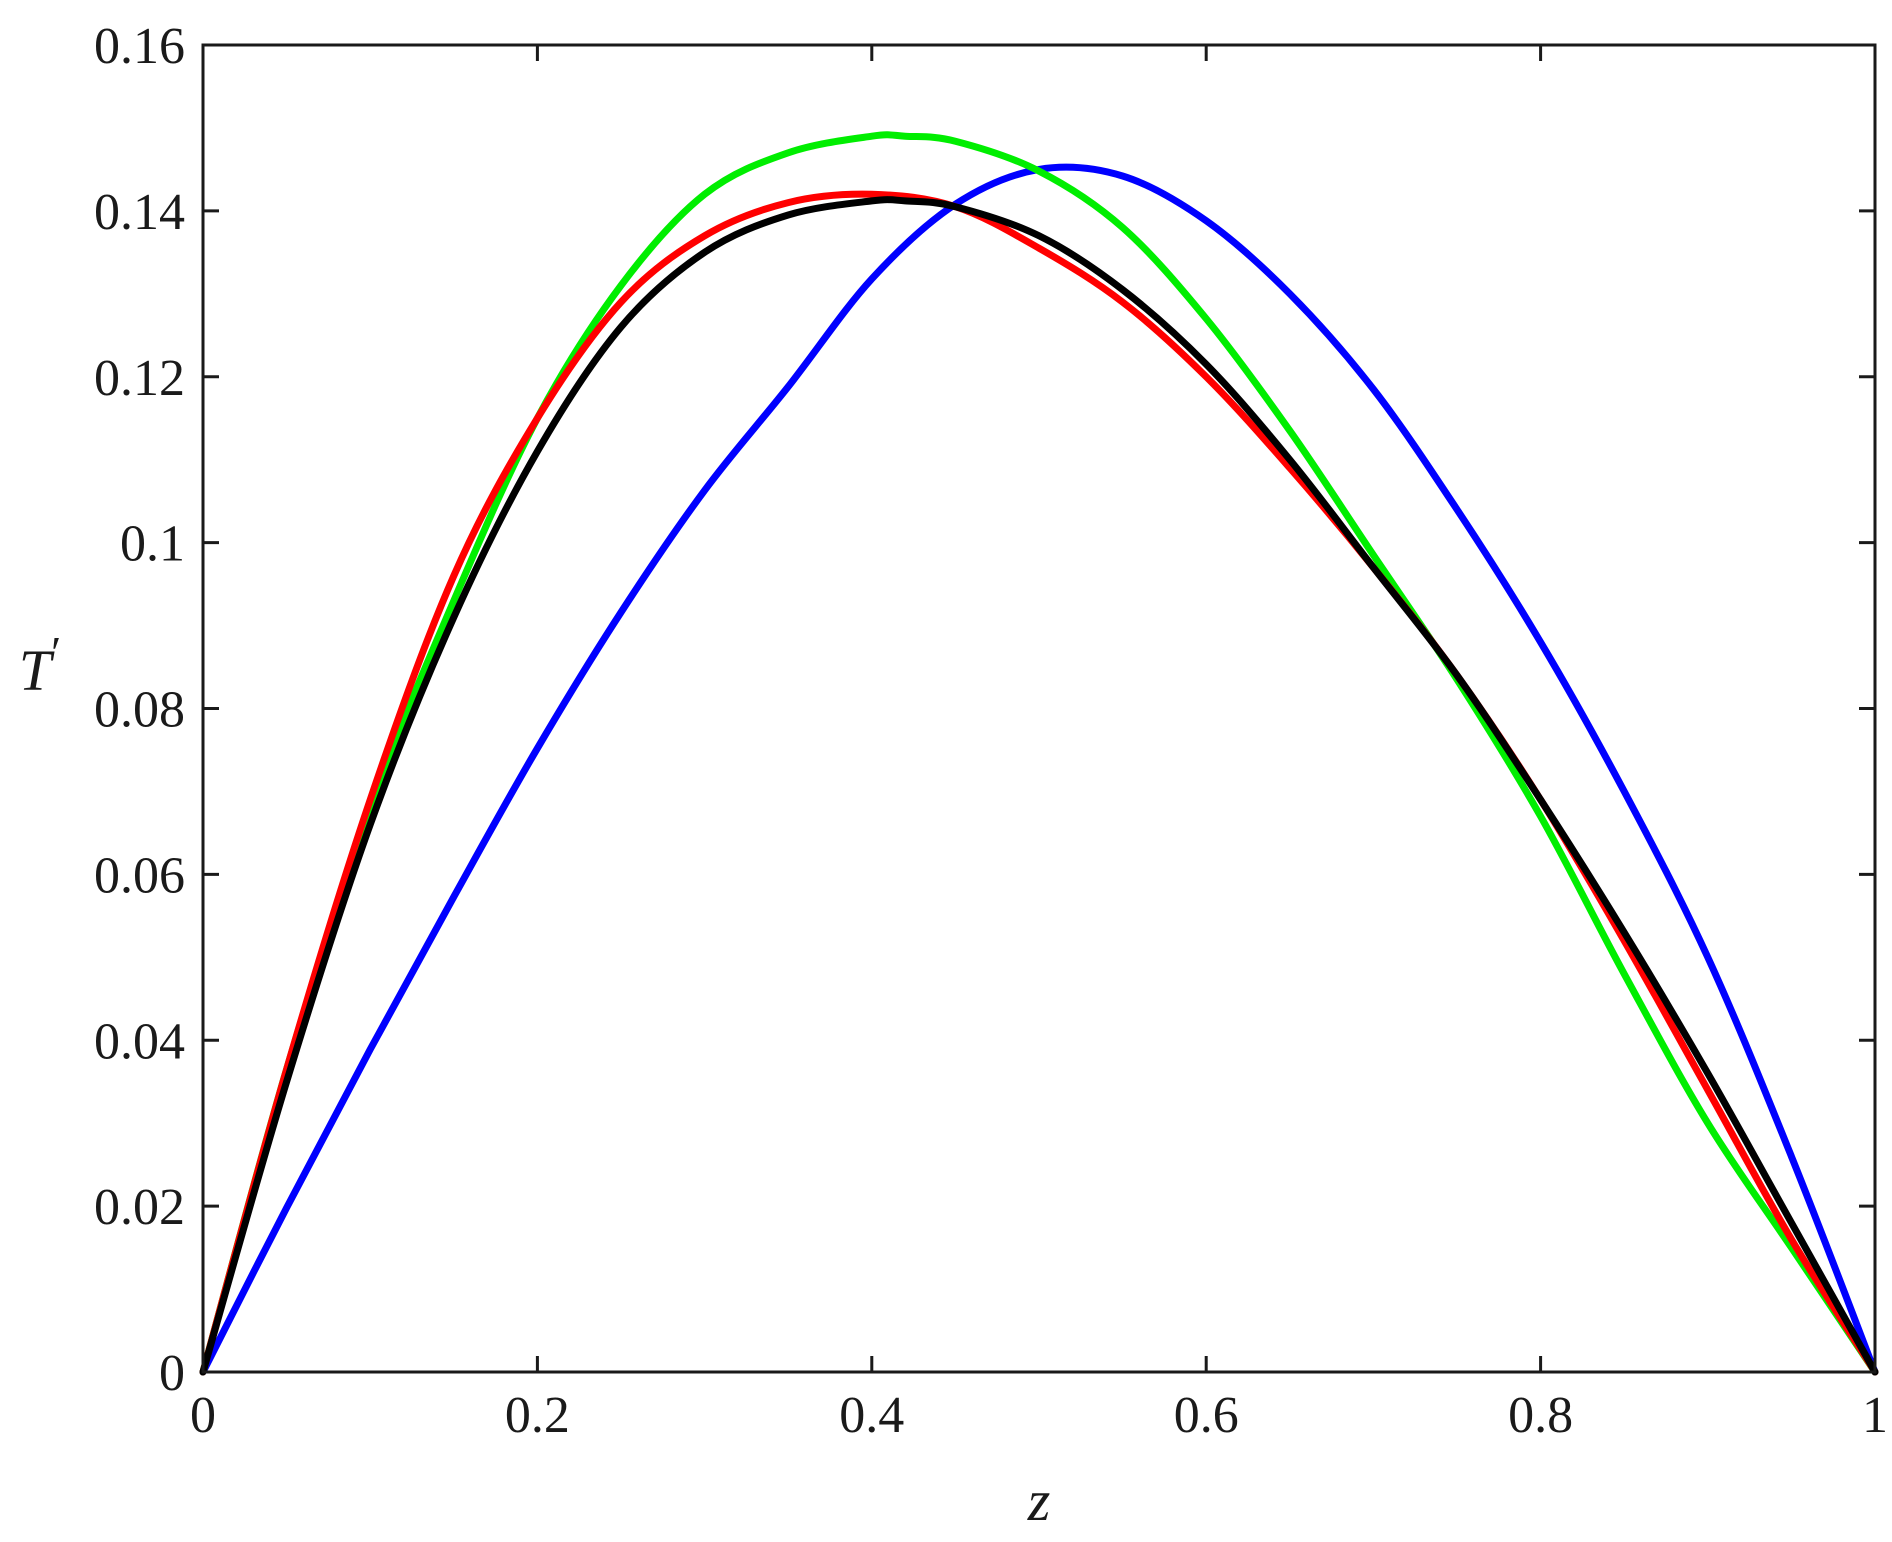  What do you see at coordinates (56, 652) in the screenshot?
I see `y-axis-label-prime: ′` at bounding box center [56, 652].